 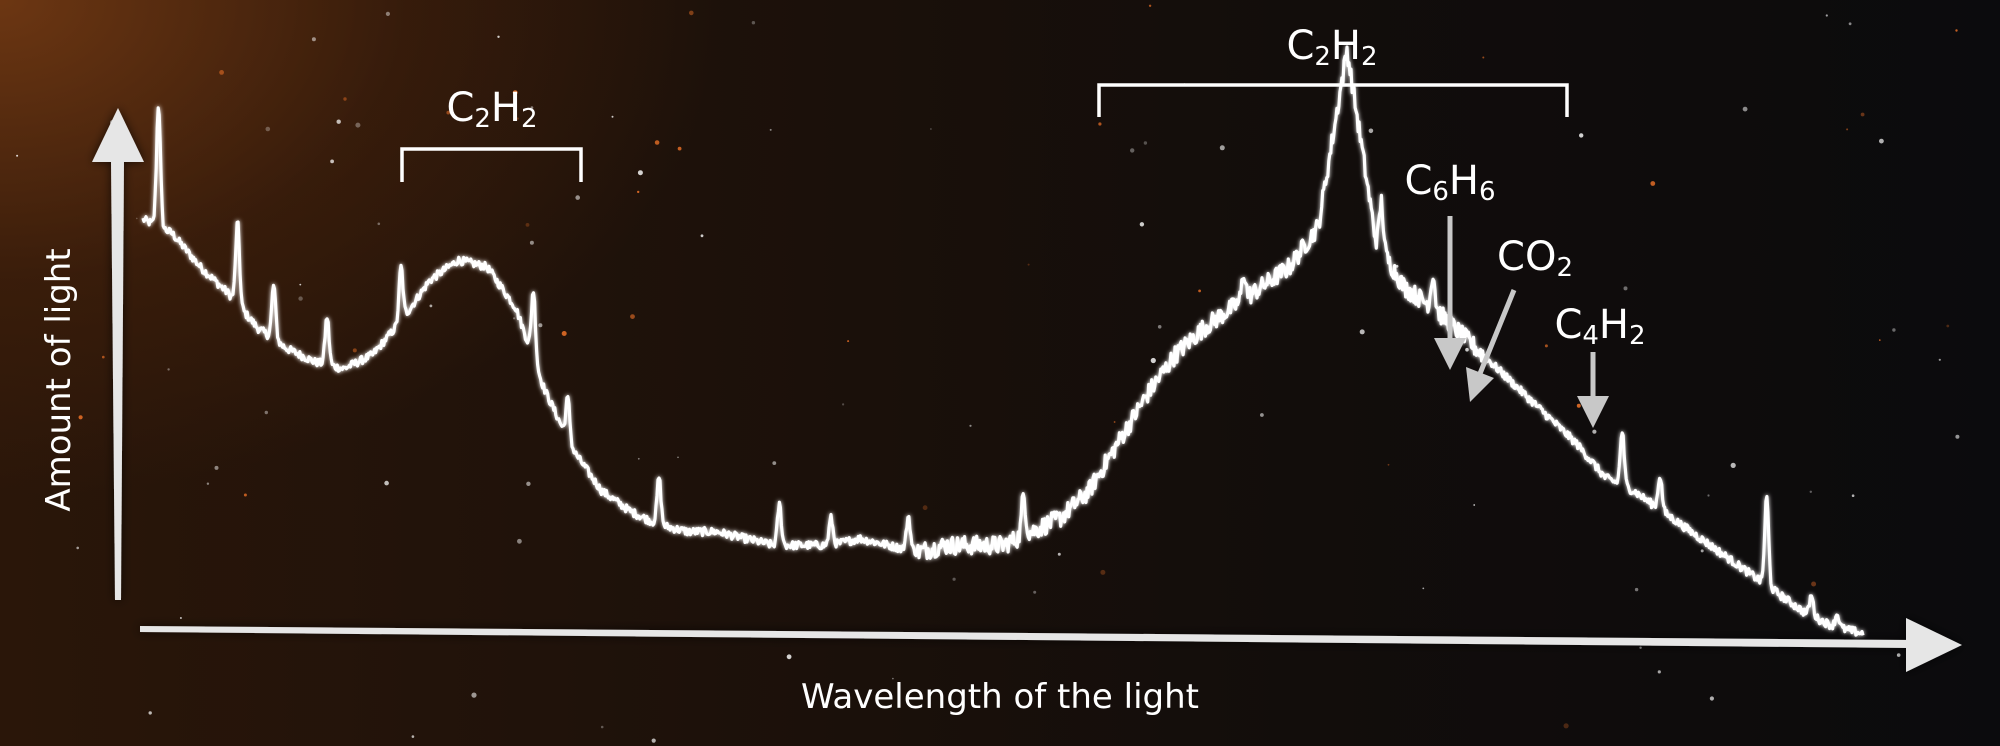 I want to click on annotation-label-c2h2-left: C2H2, so click(x=491, y=109).